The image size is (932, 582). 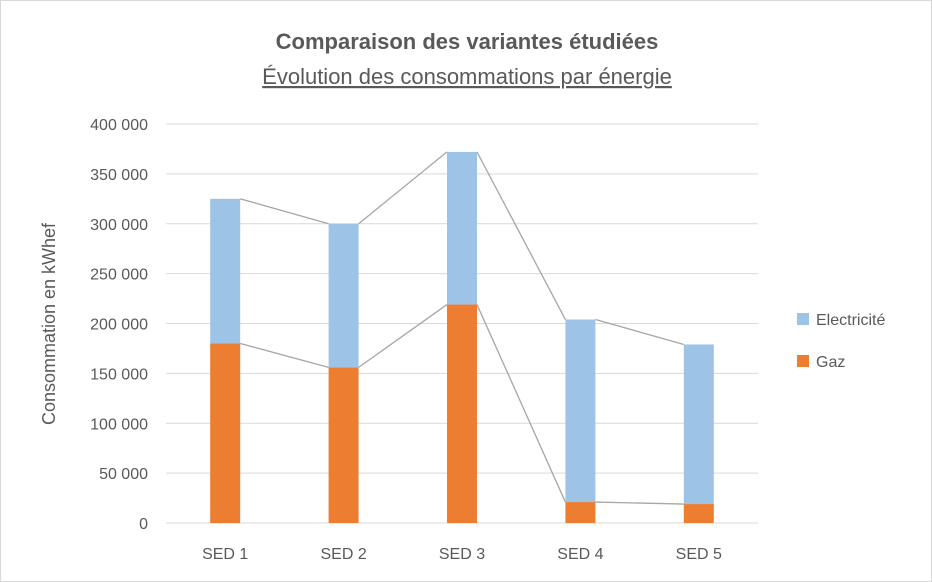 What do you see at coordinates (699, 554) in the screenshot?
I see `x-tick-label: SED 5` at bounding box center [699, 554].